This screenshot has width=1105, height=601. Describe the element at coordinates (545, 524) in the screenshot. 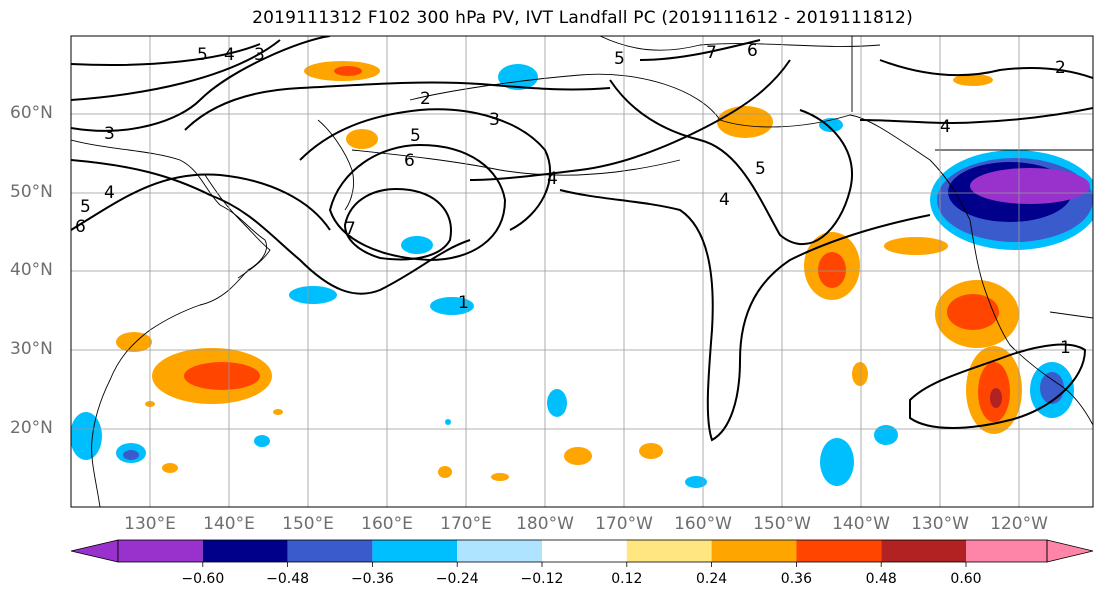

I see `lon-label: 180°W` at that location.